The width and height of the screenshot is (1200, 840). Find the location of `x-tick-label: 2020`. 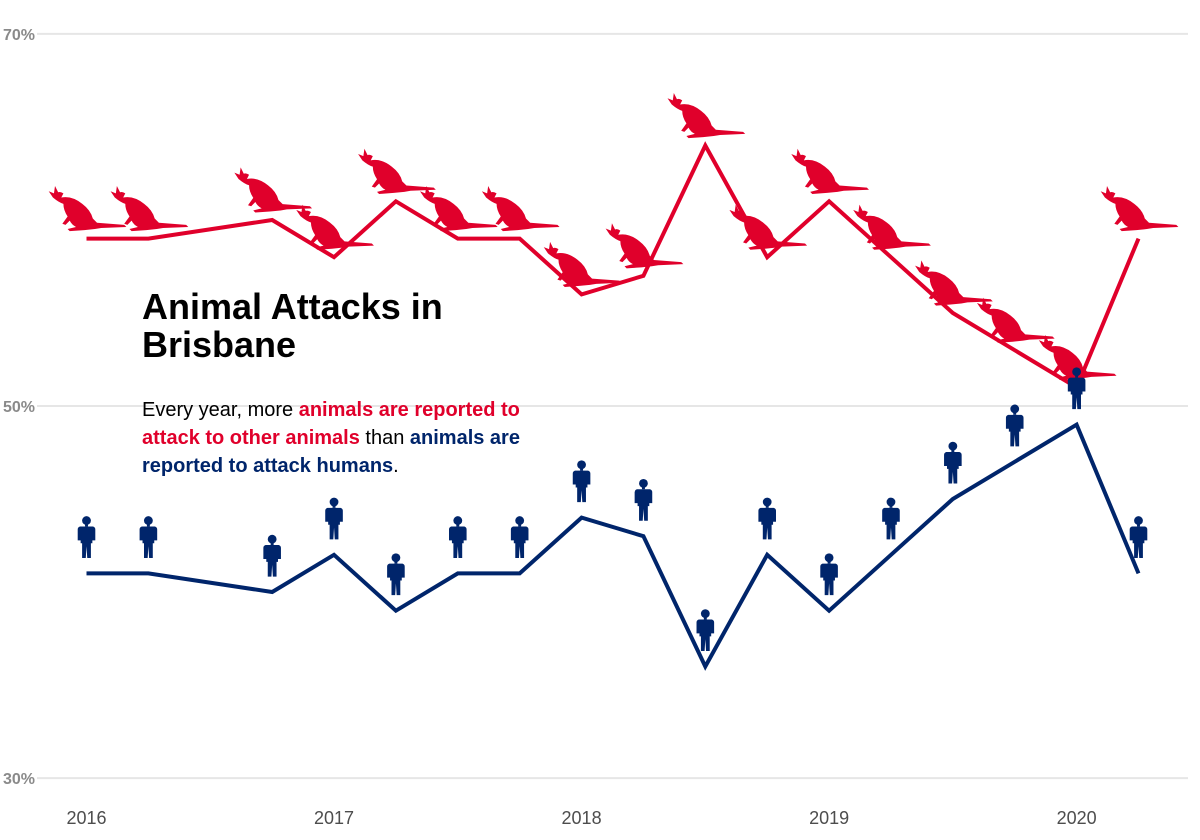

x-tick-label: 2020 is located at coordinates (1077, 818).